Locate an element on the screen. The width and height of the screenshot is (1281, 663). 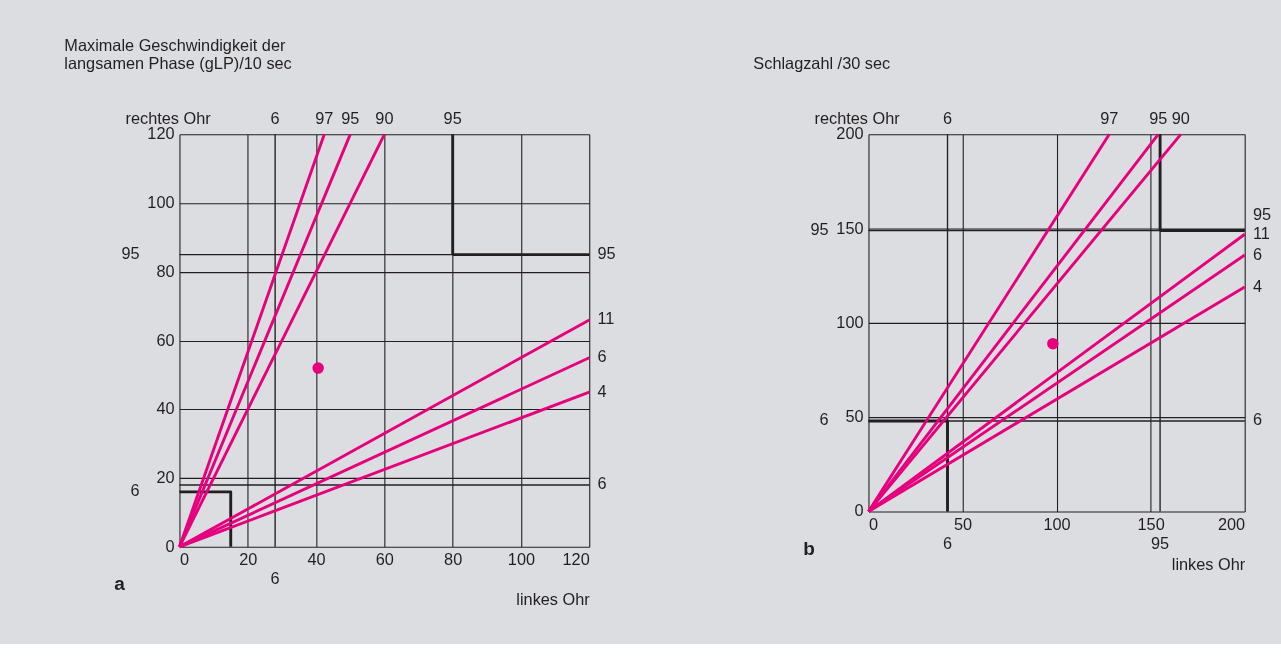
chart-title: Schlagzahl /30 sec is located at coordinates (822, 63).